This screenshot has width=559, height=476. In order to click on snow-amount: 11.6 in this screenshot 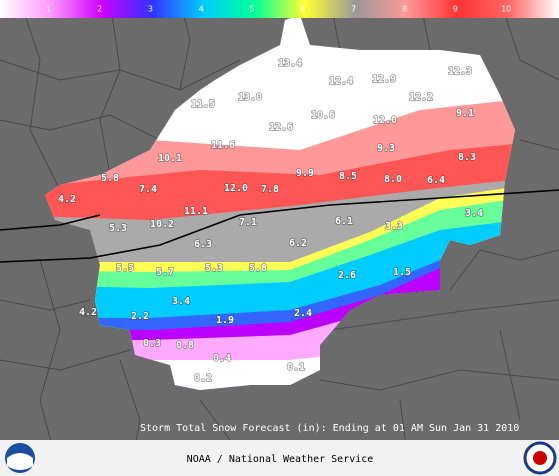, I will do `click(223, 145)`.